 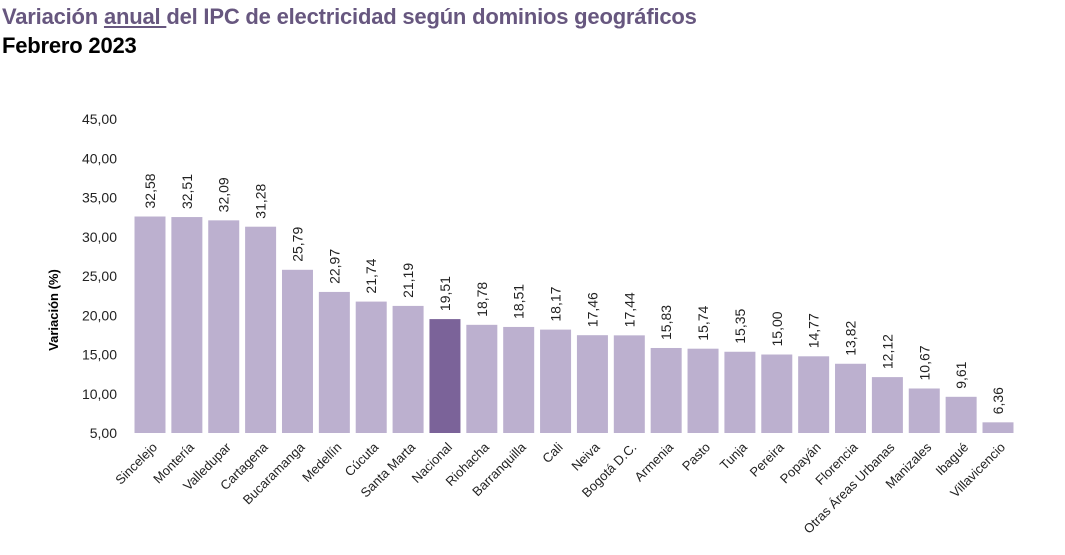 What do you see at coordinates (887, 351) in the screenshot?
I see `data-label: 12,12` at bounding box center [887, 351].